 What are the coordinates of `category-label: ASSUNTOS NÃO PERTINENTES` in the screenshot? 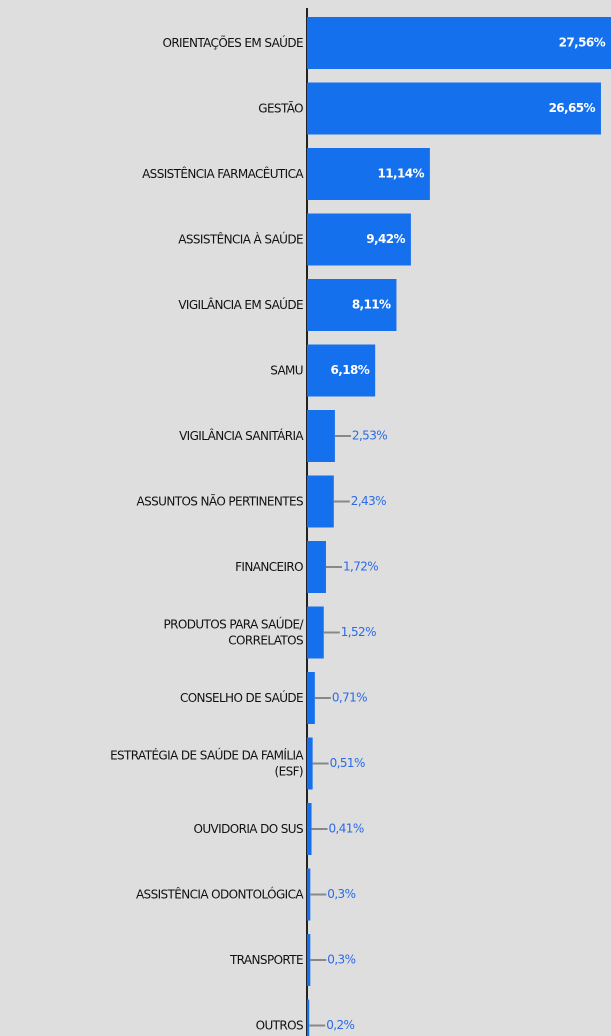 It's located at (220, 500).